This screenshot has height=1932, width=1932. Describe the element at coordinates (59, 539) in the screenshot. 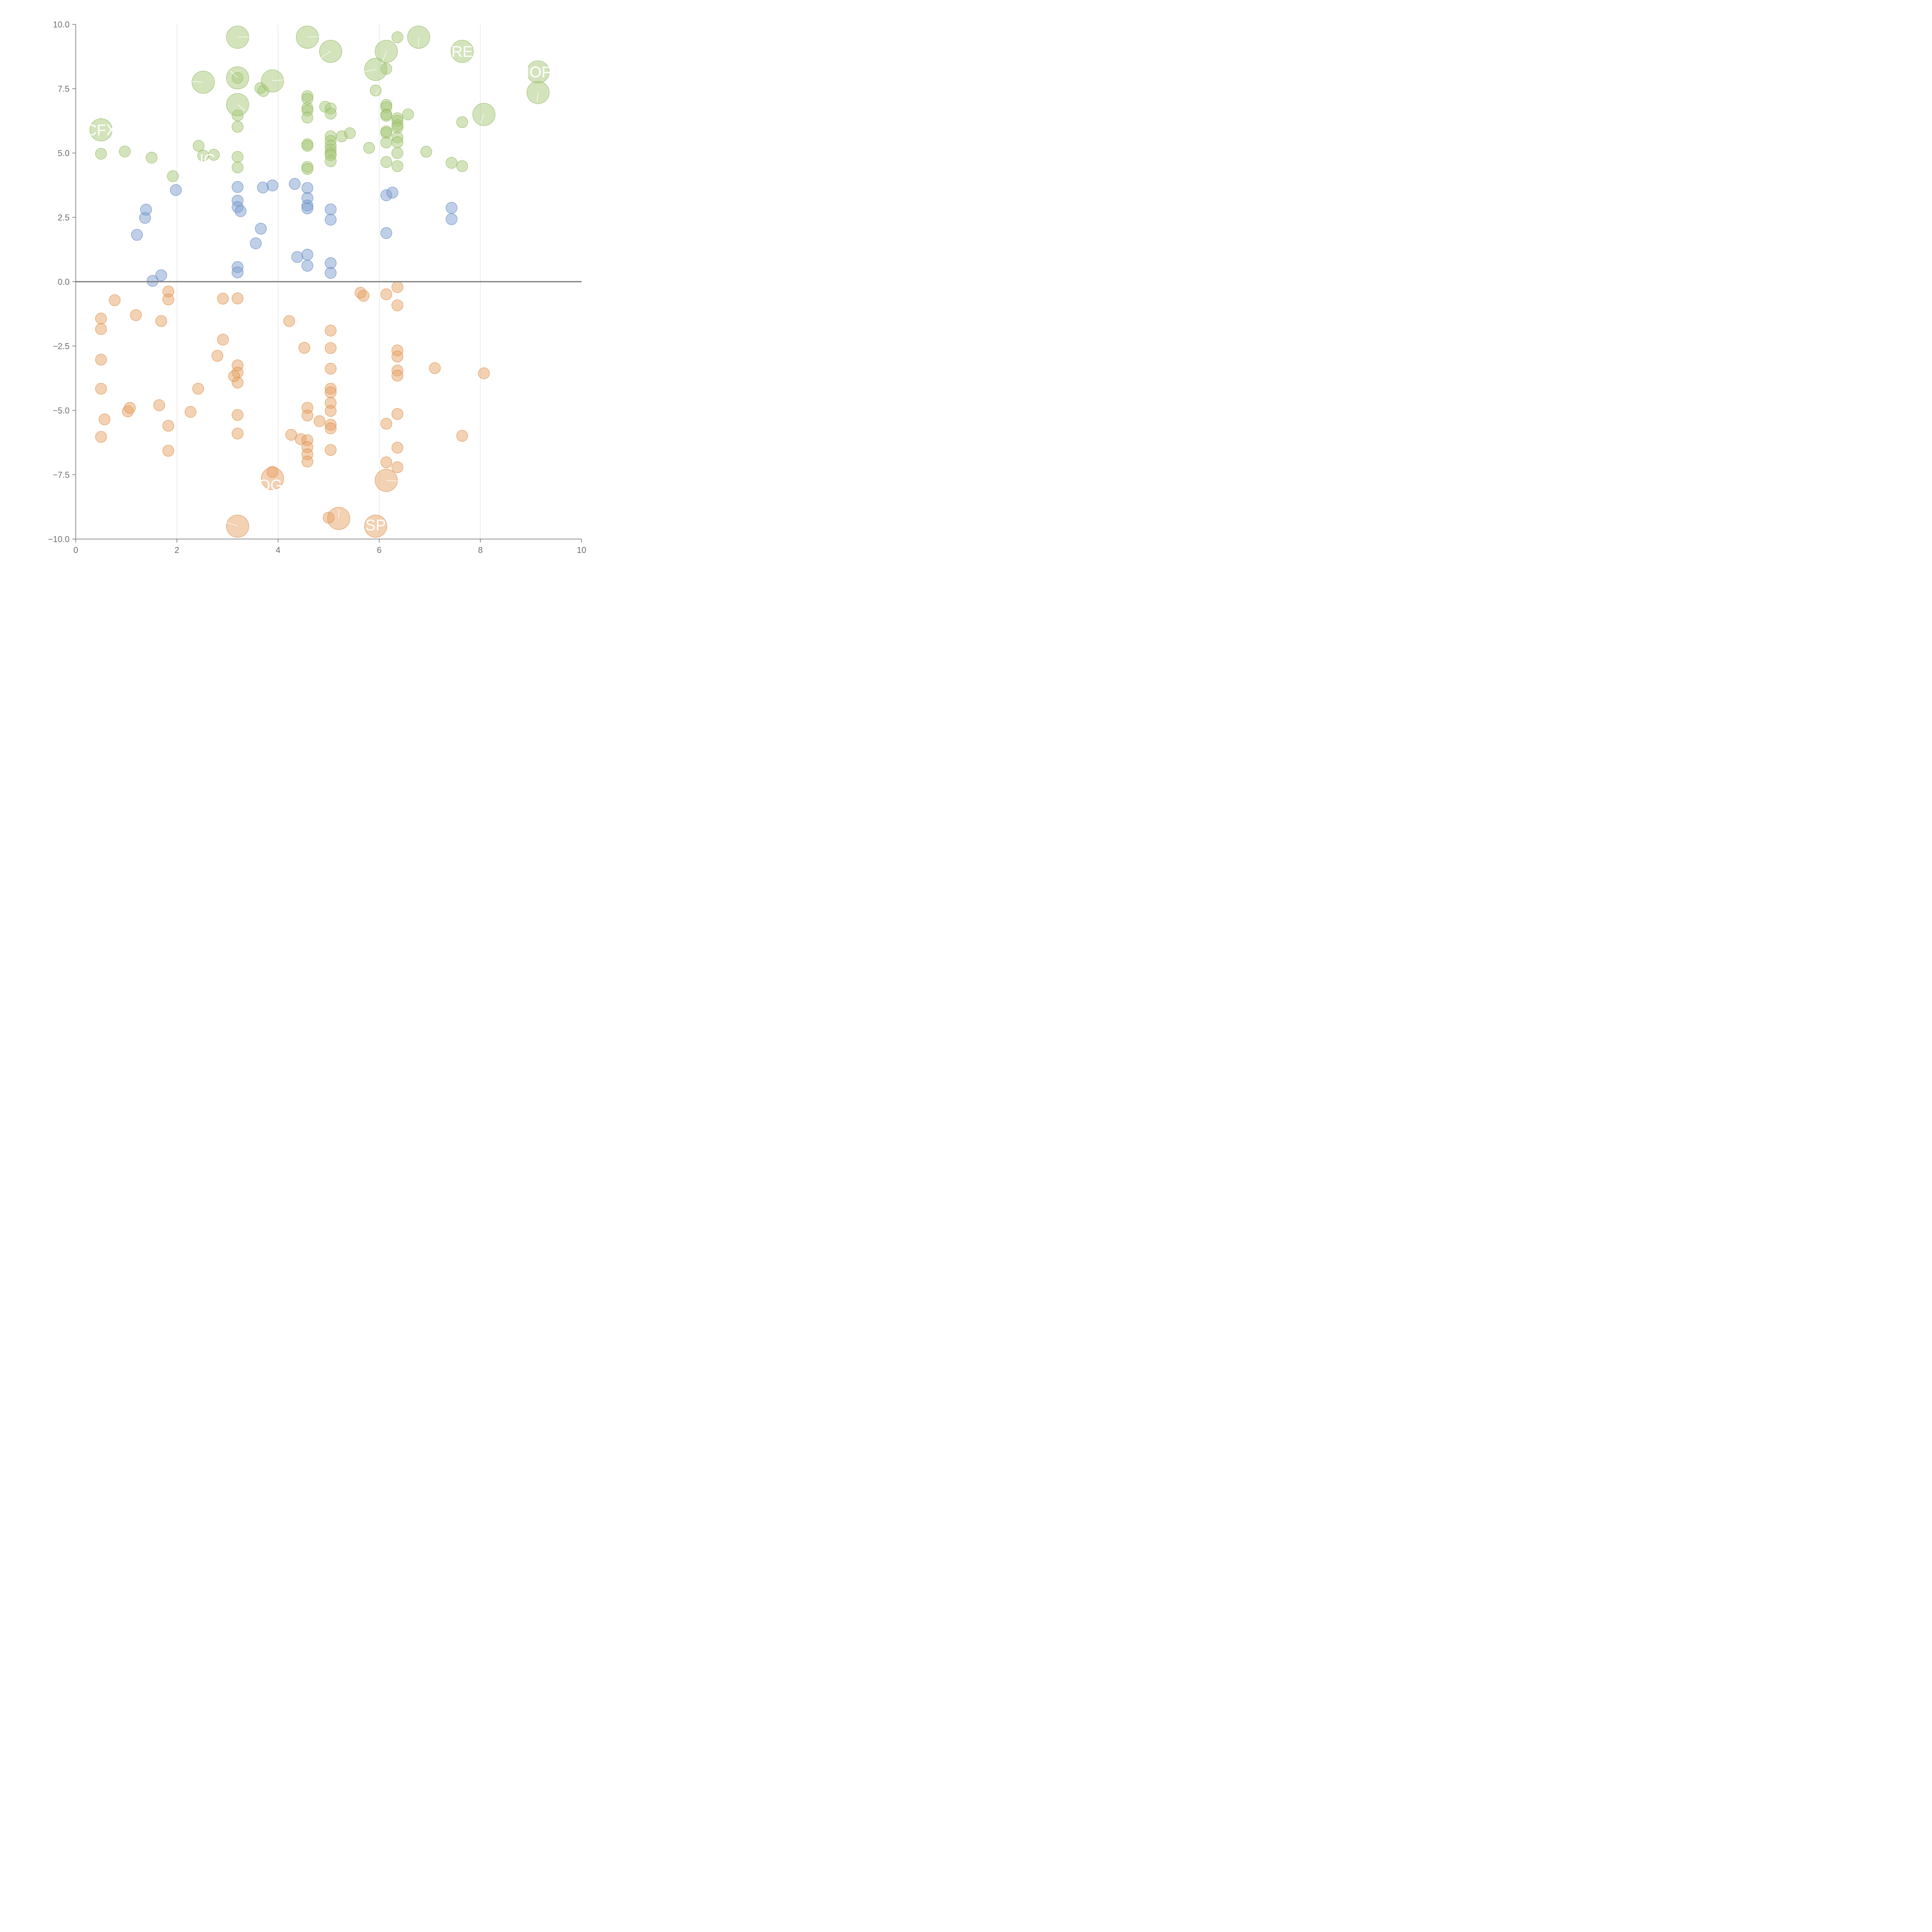

I see `y-tick-label: −10.0` at that location.